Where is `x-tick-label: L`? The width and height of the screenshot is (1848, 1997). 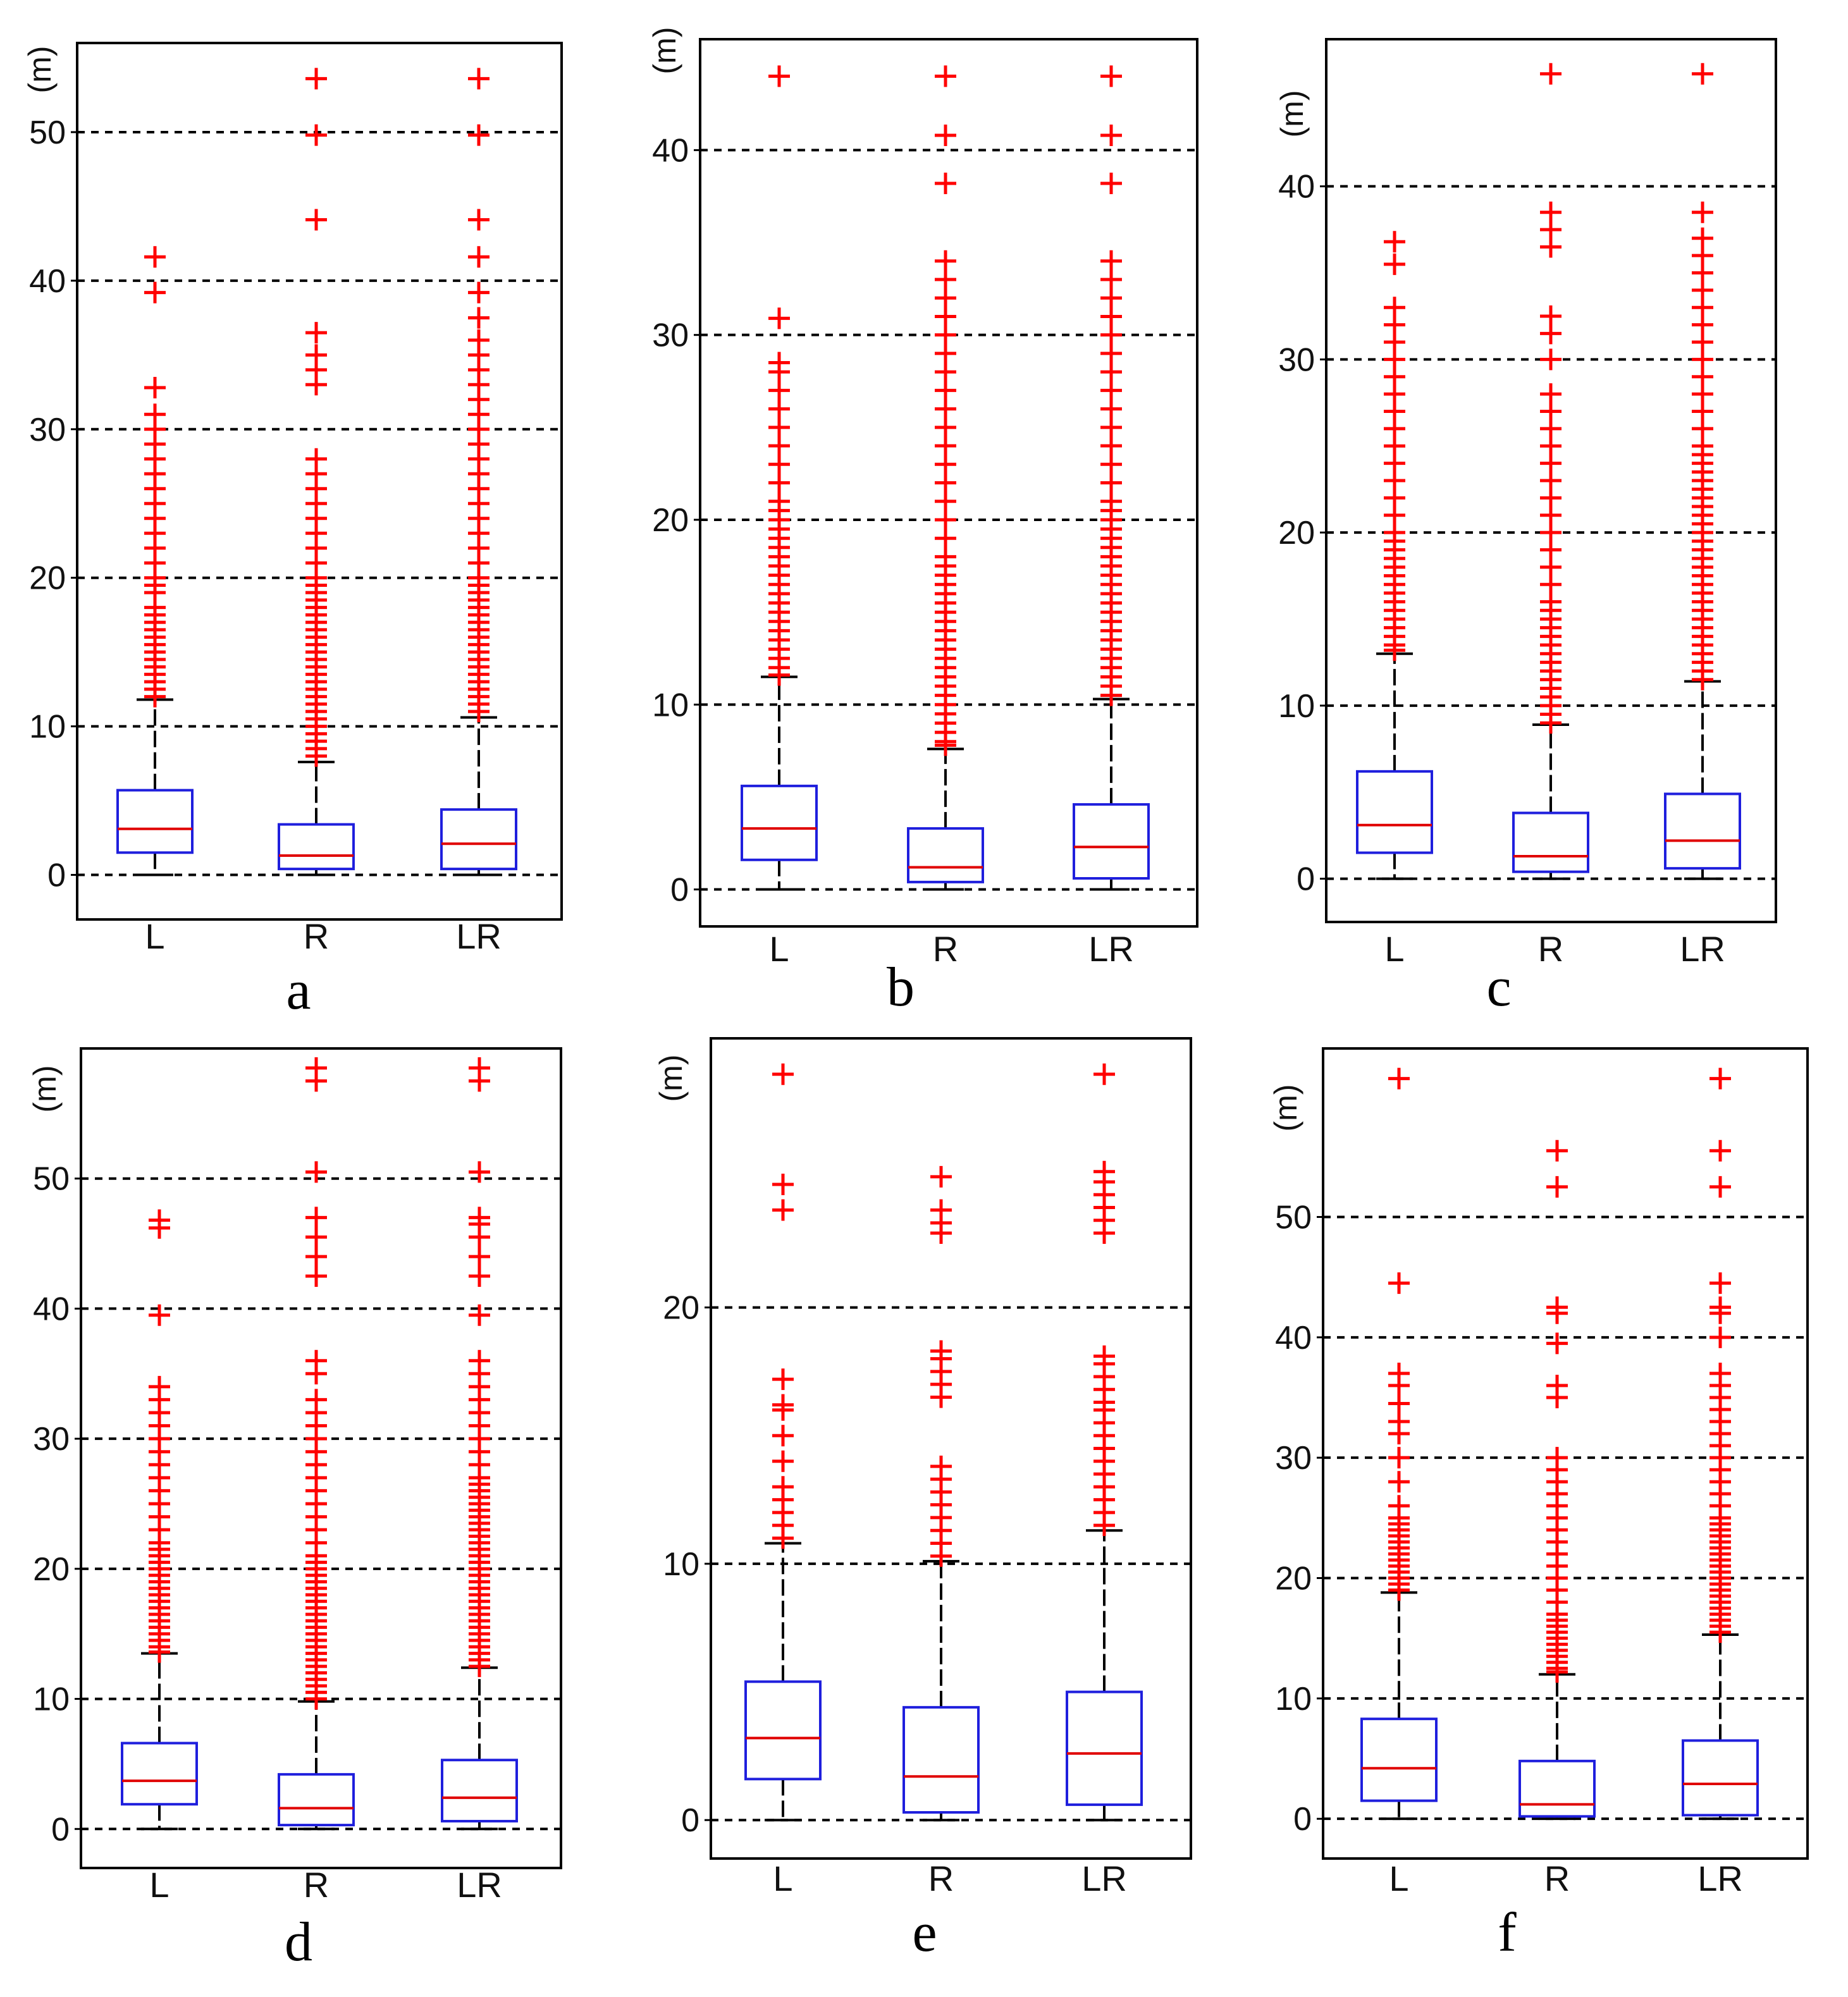
x-tick-label: L is located at coordinates (154, 936).